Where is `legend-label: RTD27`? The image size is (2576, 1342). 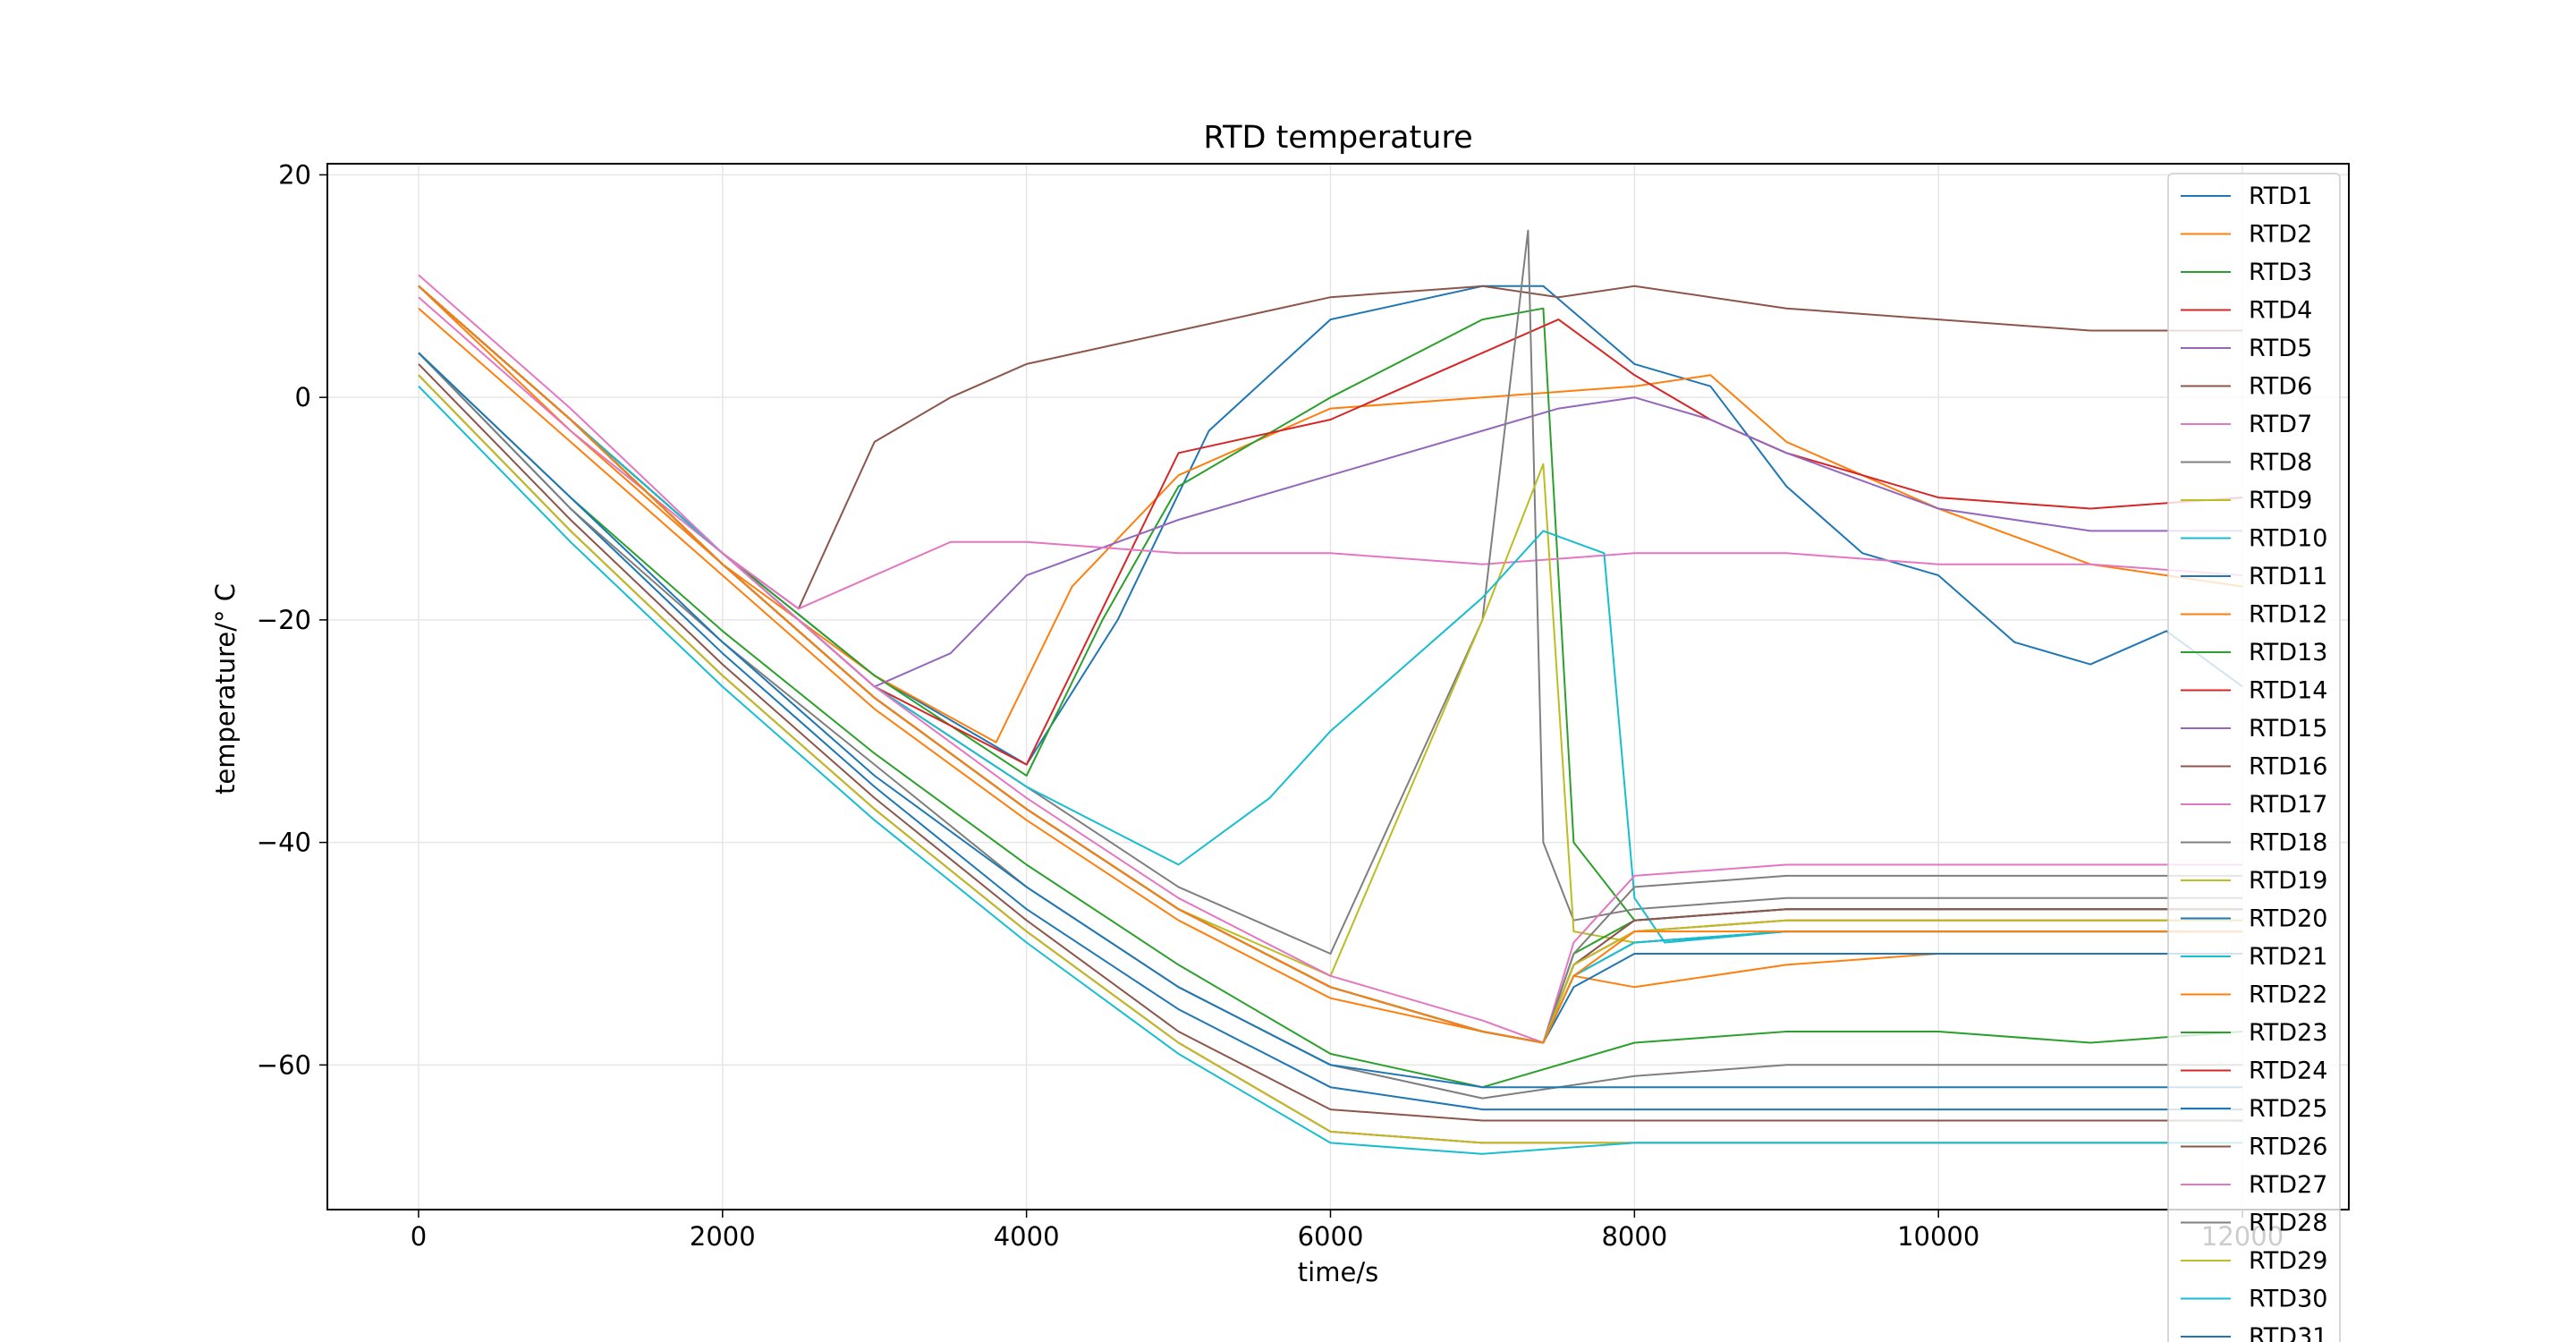
legend-label: RTD27 is located at coordinates (2288, 1185).